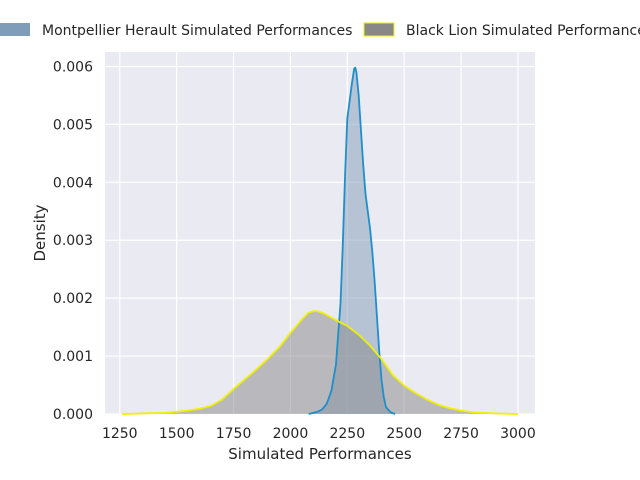 The image size is (640, 480). What do you see at coordinates (73, 357) in the screenshot?
I see `y-tick-label: 0.001` at bounding box center [73, 357].